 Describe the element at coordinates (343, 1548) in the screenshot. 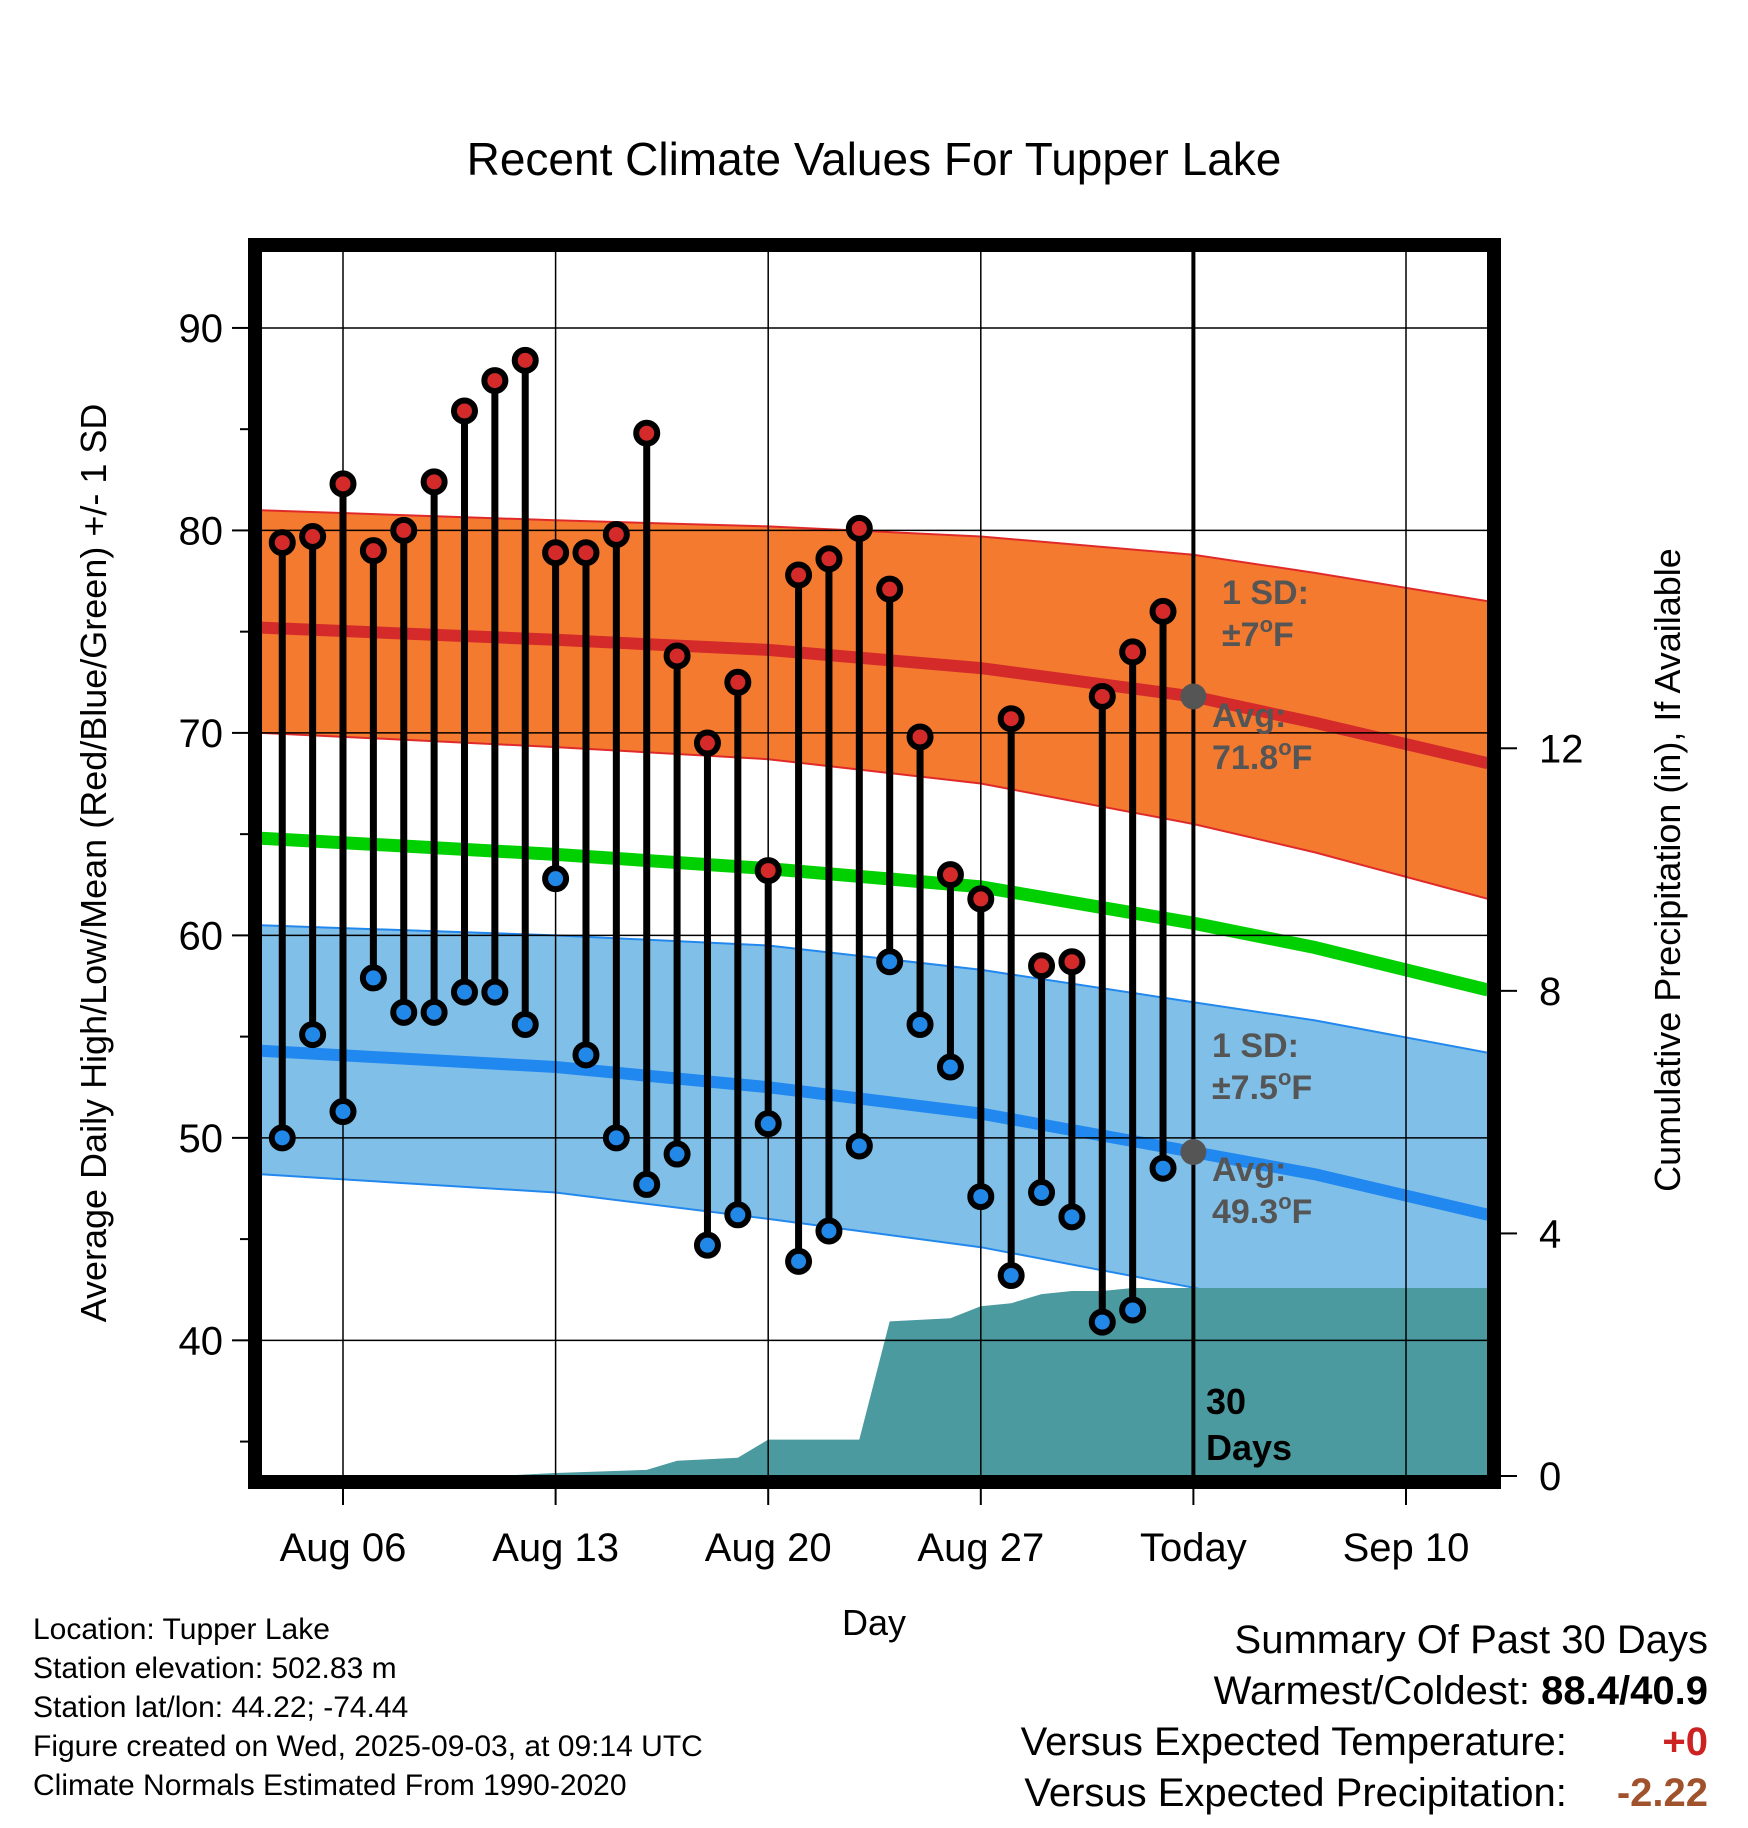

I see `x-tick-label: Aug 06` at that location.